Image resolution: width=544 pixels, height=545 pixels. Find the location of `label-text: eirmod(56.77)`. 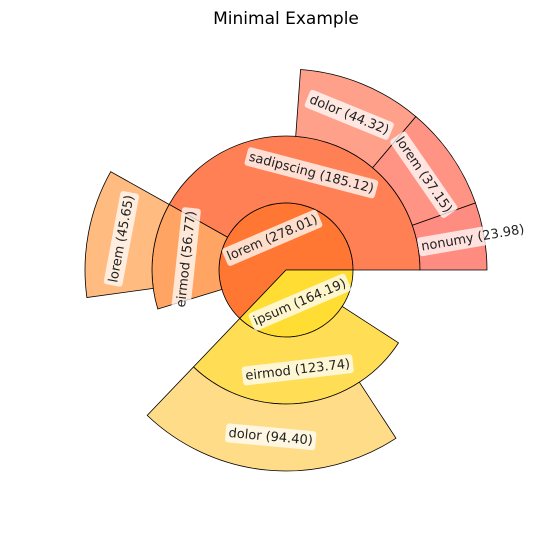

label-text: eirmod(56.77) is located at coordinates (185, 259).